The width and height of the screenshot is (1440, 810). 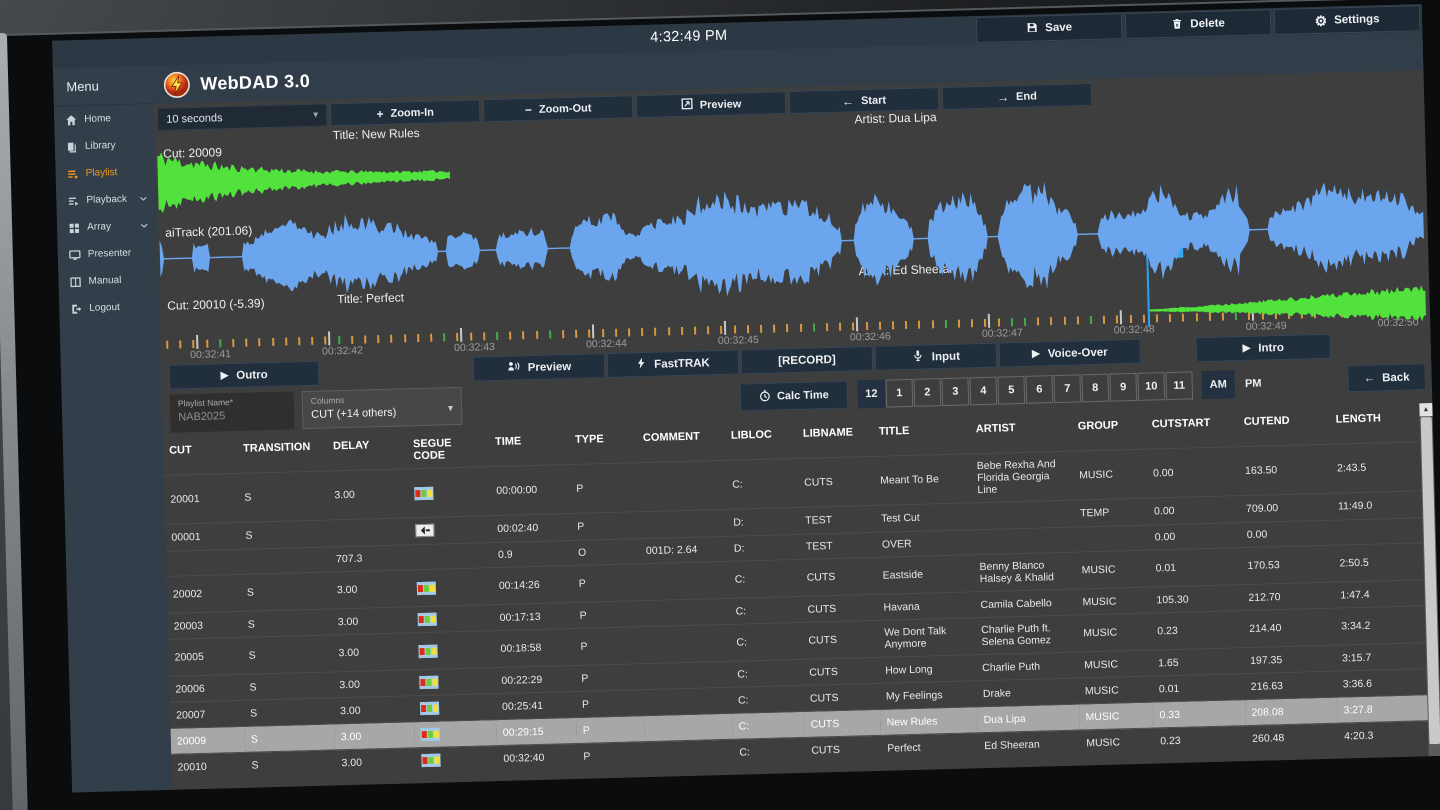 I want to click on manual-icon, so click(x=75, y=282).